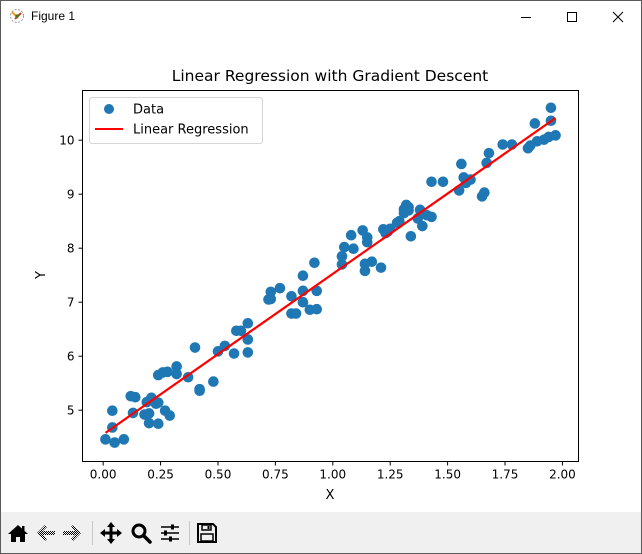 The width and height of the screenshot is (642, 554). What do you see at coordinates (218, 475) in the screenshot?
I see `x-tick-label: 0.50` at bounding box center [218, 475].